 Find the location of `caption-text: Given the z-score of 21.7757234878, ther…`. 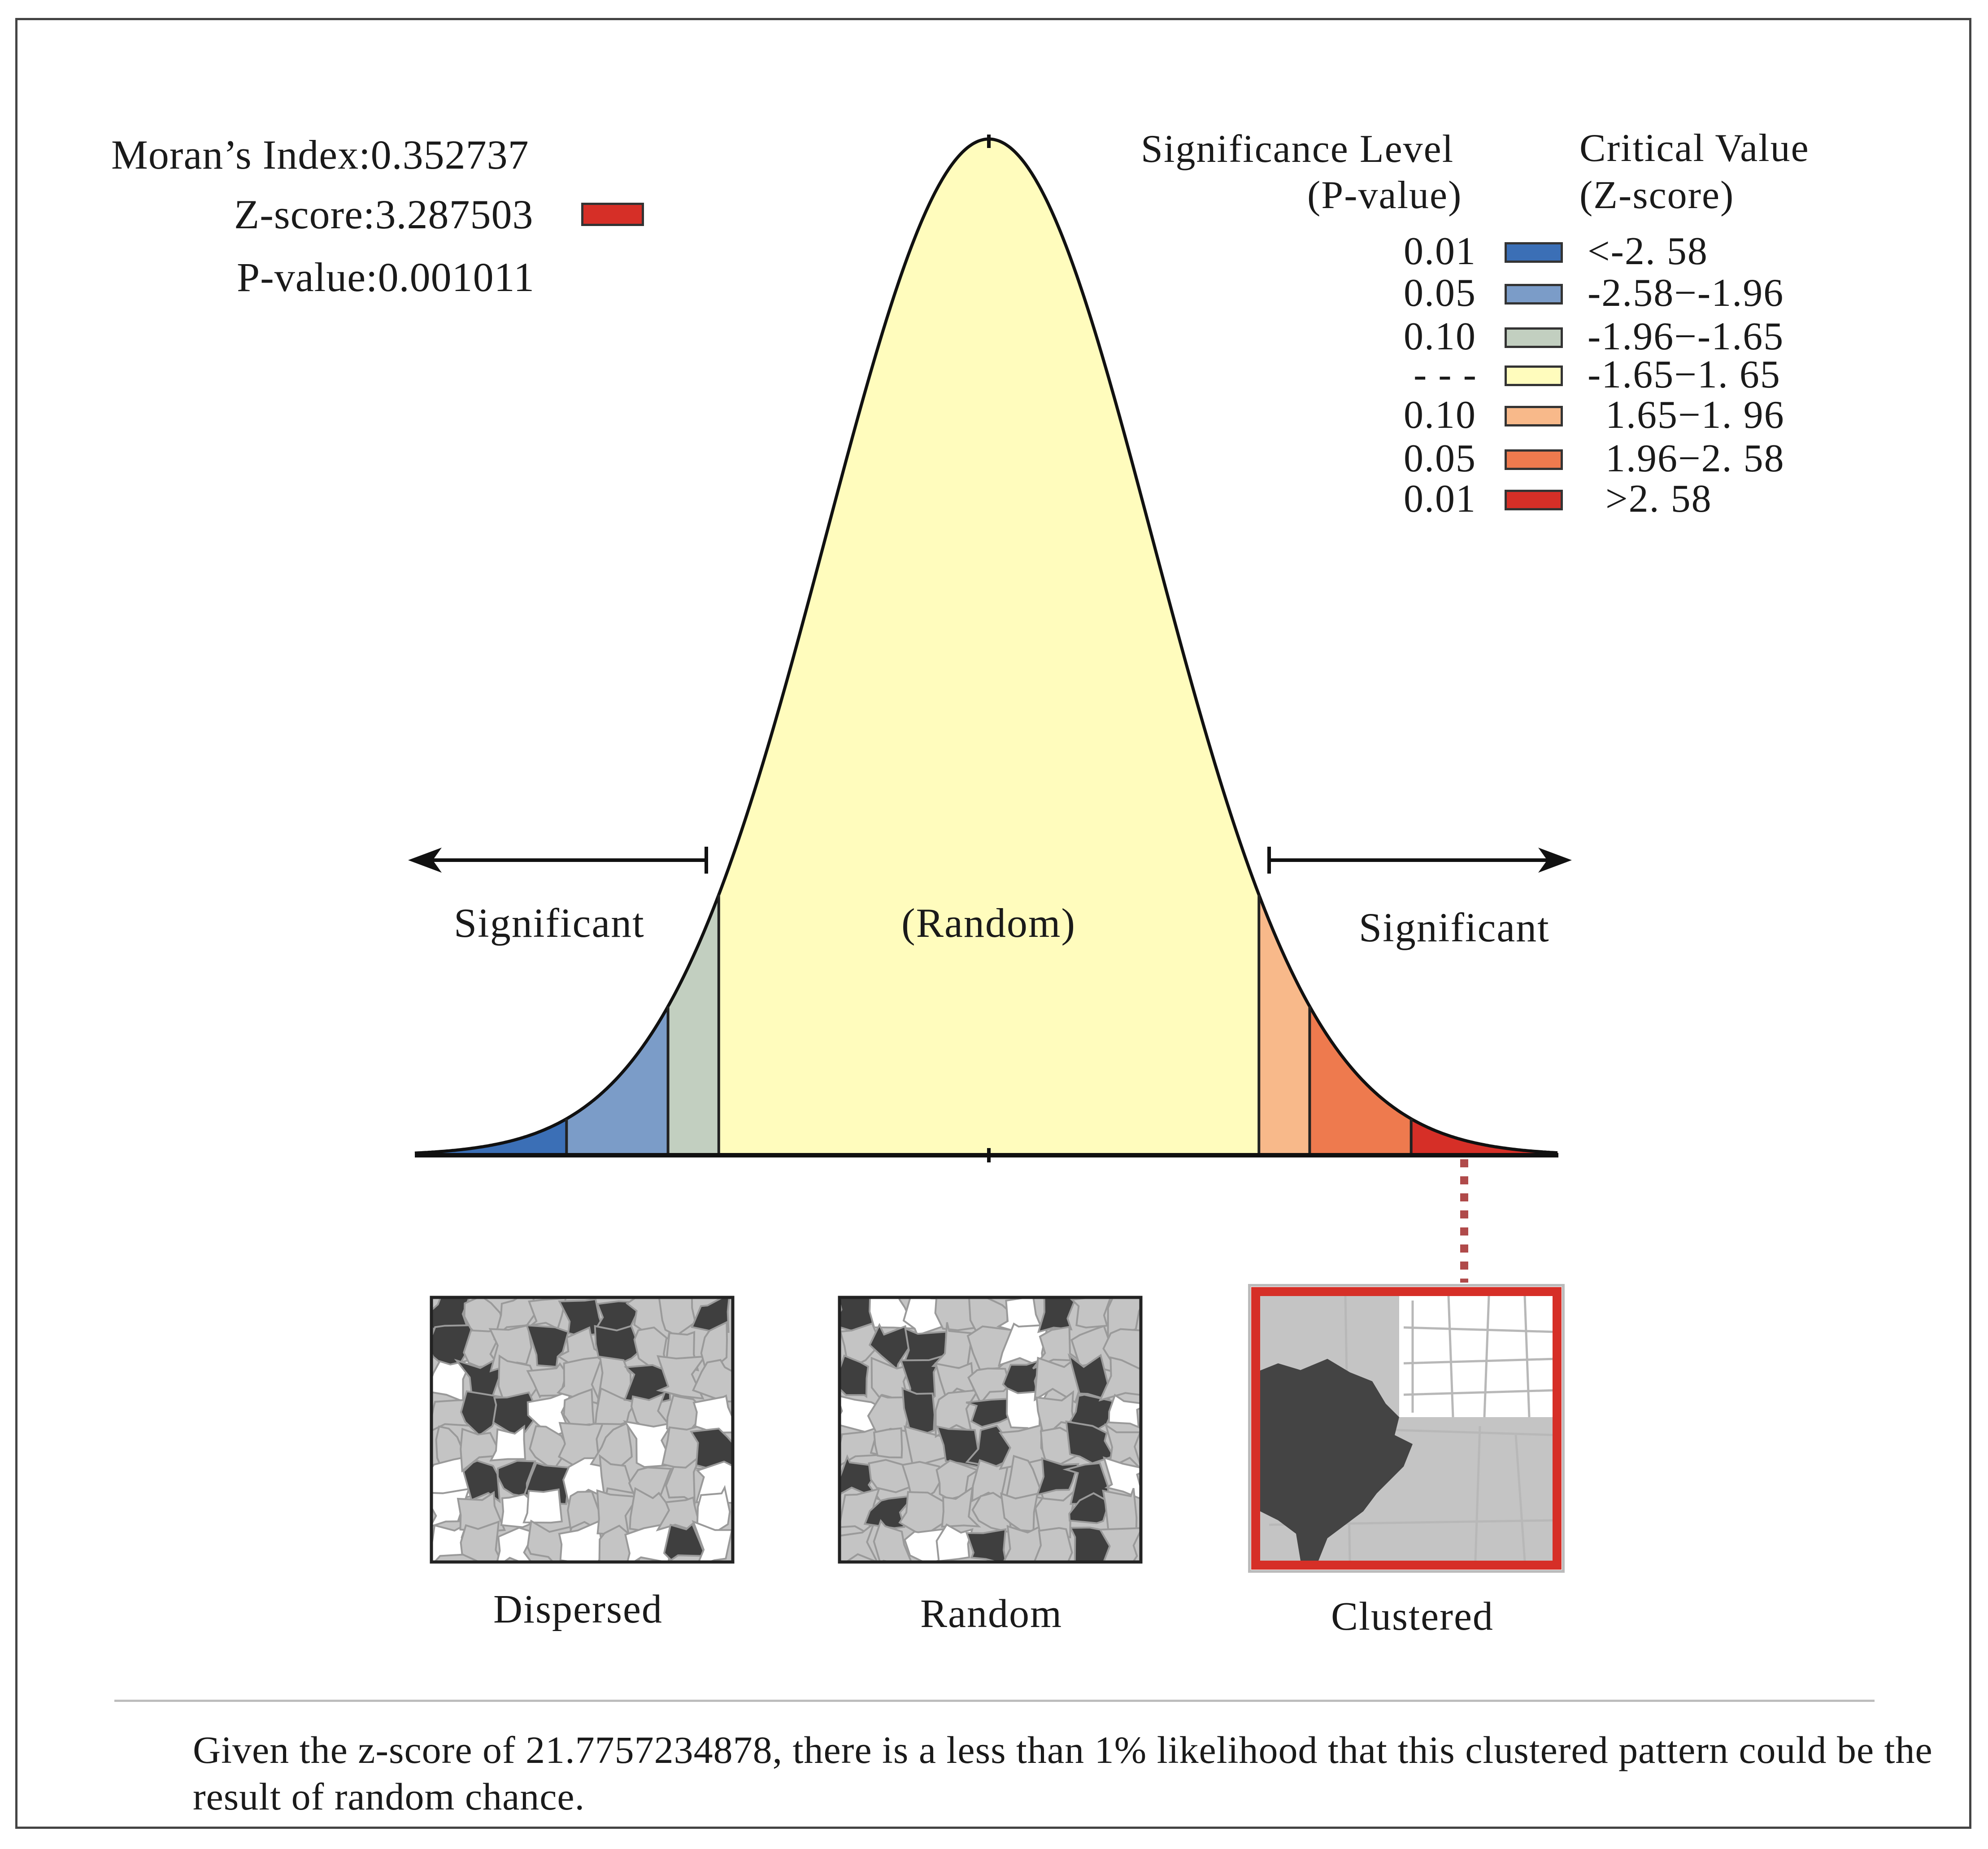

caption-text: Given the z-score of 21.7757234878, ther… is located at coordinates (1063, 1773).